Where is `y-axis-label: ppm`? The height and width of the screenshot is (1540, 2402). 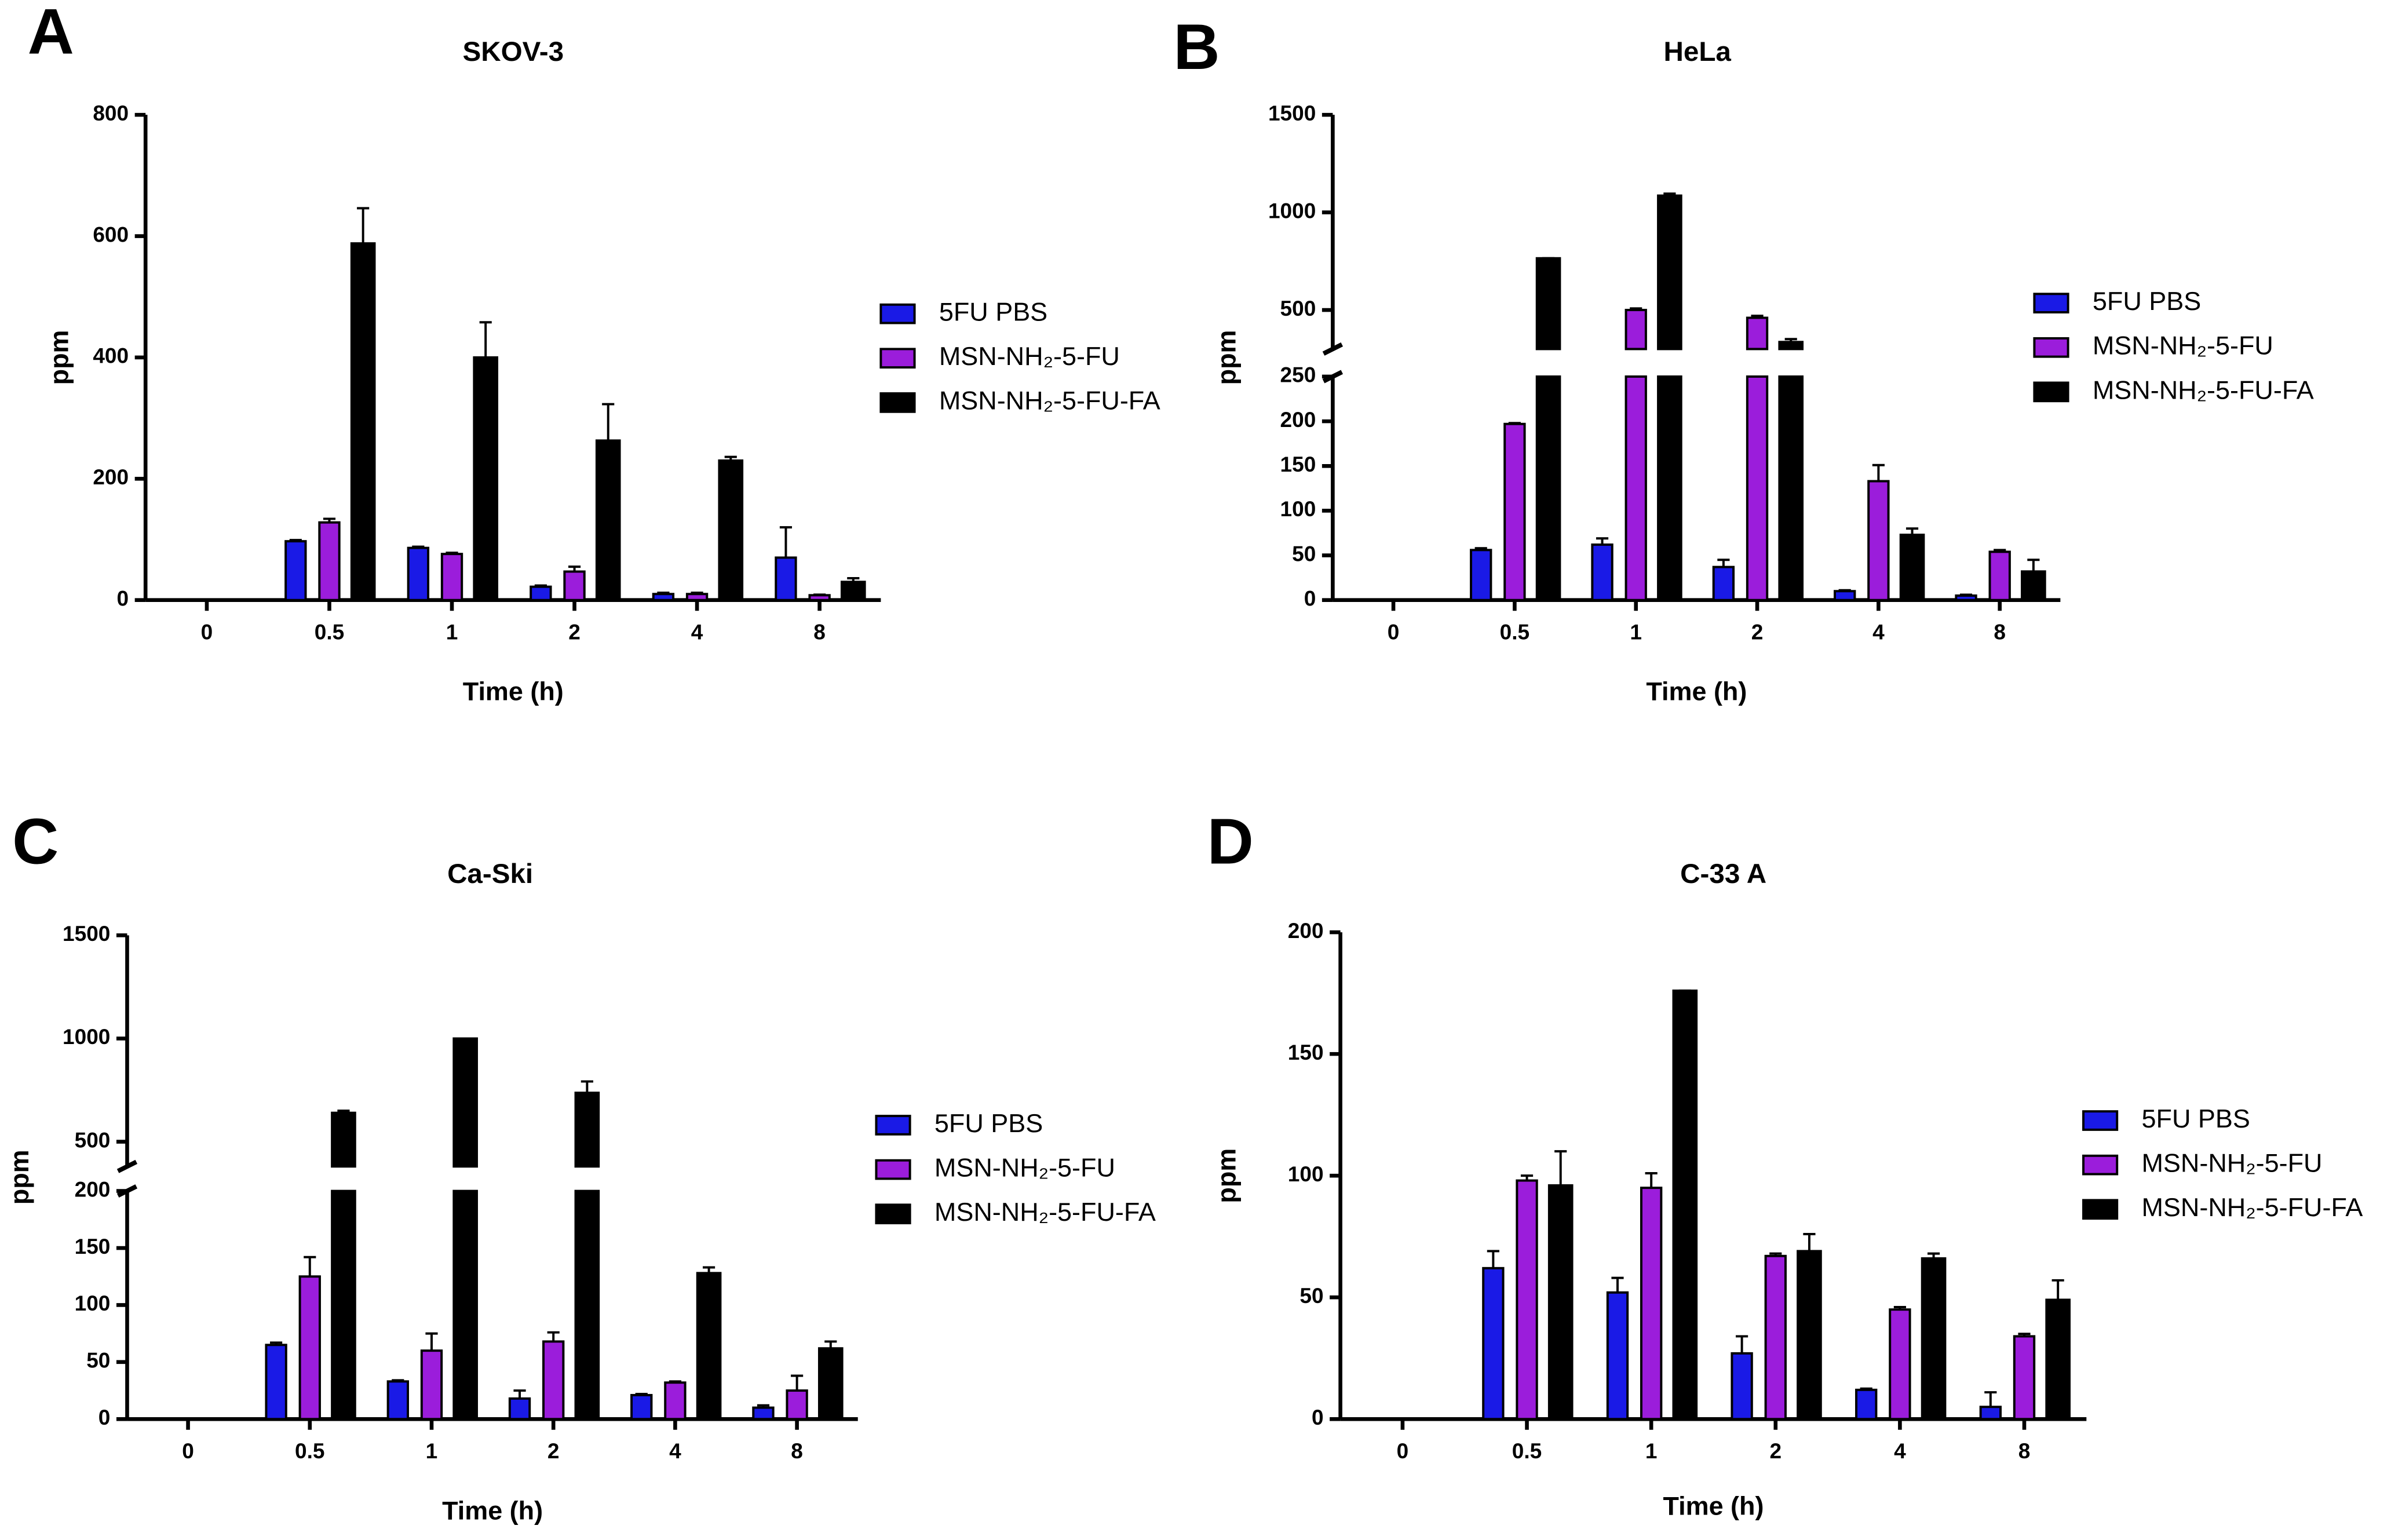
y-axis-label: ppm is located at coordinates (19, 1177).